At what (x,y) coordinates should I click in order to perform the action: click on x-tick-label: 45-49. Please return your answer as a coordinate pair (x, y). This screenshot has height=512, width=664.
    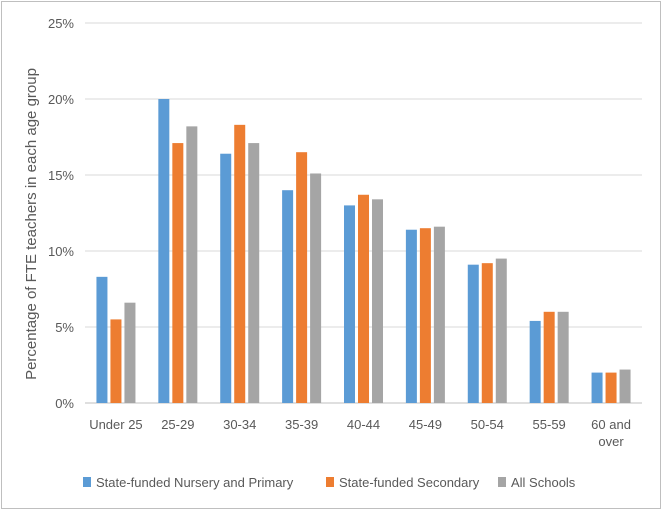
    Looking at the image, I should click on (425, 424).